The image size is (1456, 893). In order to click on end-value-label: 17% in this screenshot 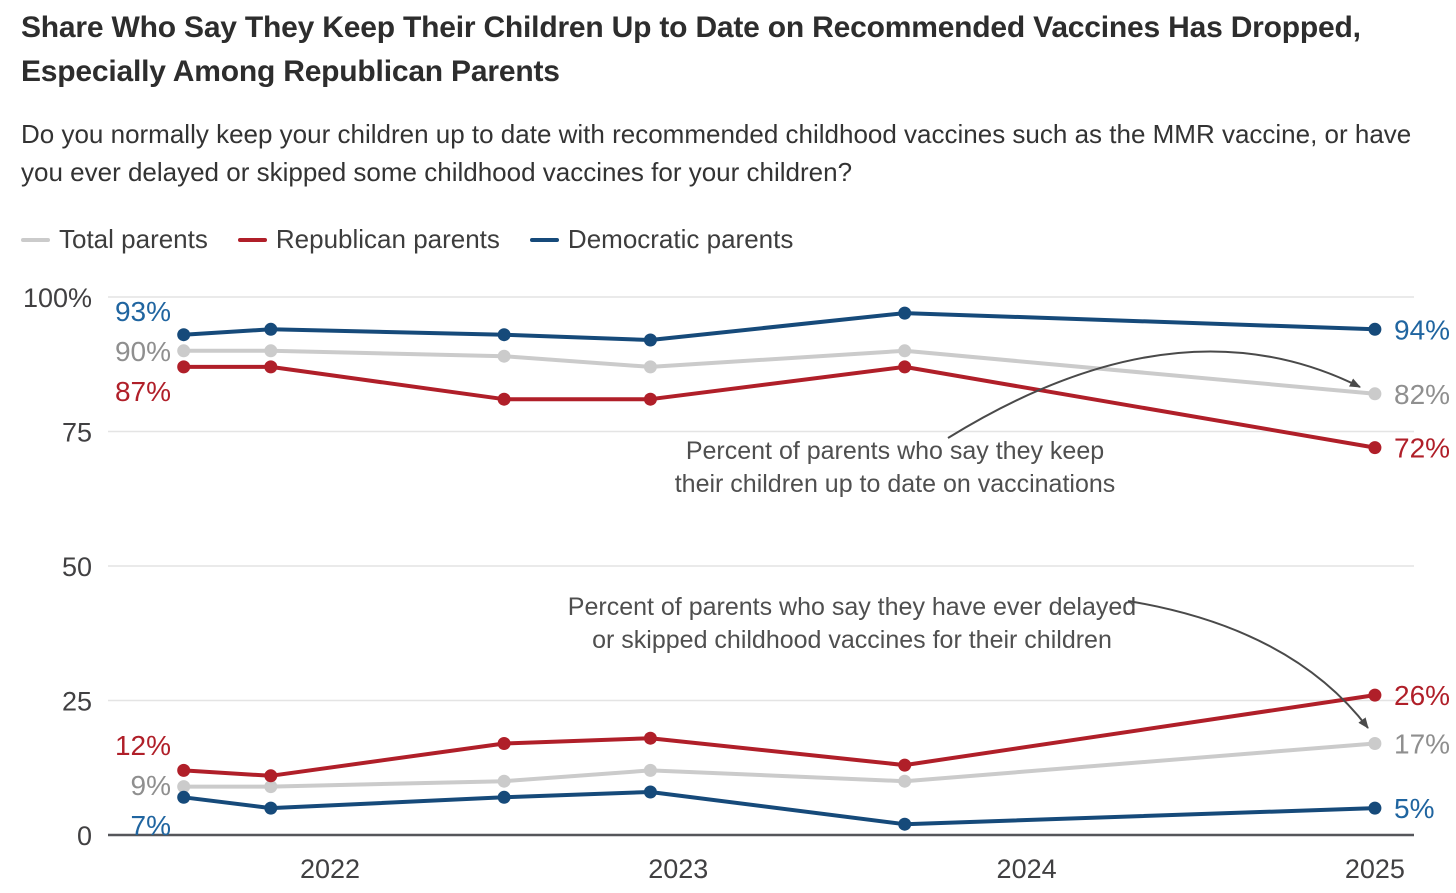, I will do `click(1422, 744)`.